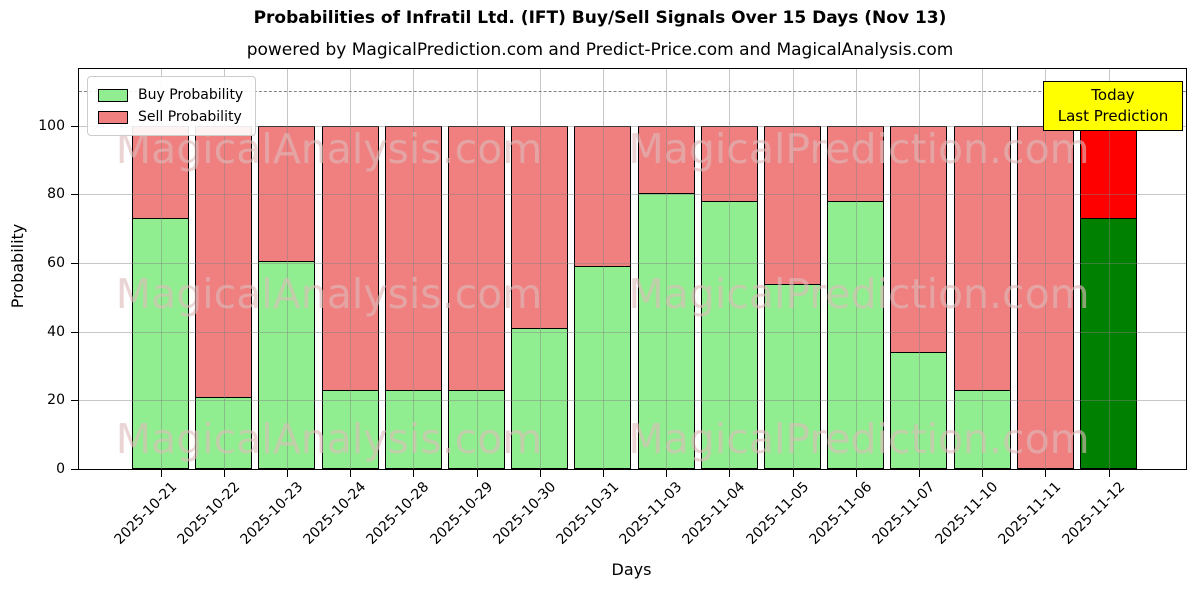 This screenshot has height=600, width=1200. What do you see at coordinates (56, 400) in the screenshot?
I see `y-tick-label: 20` at bounding box center [56, 400].